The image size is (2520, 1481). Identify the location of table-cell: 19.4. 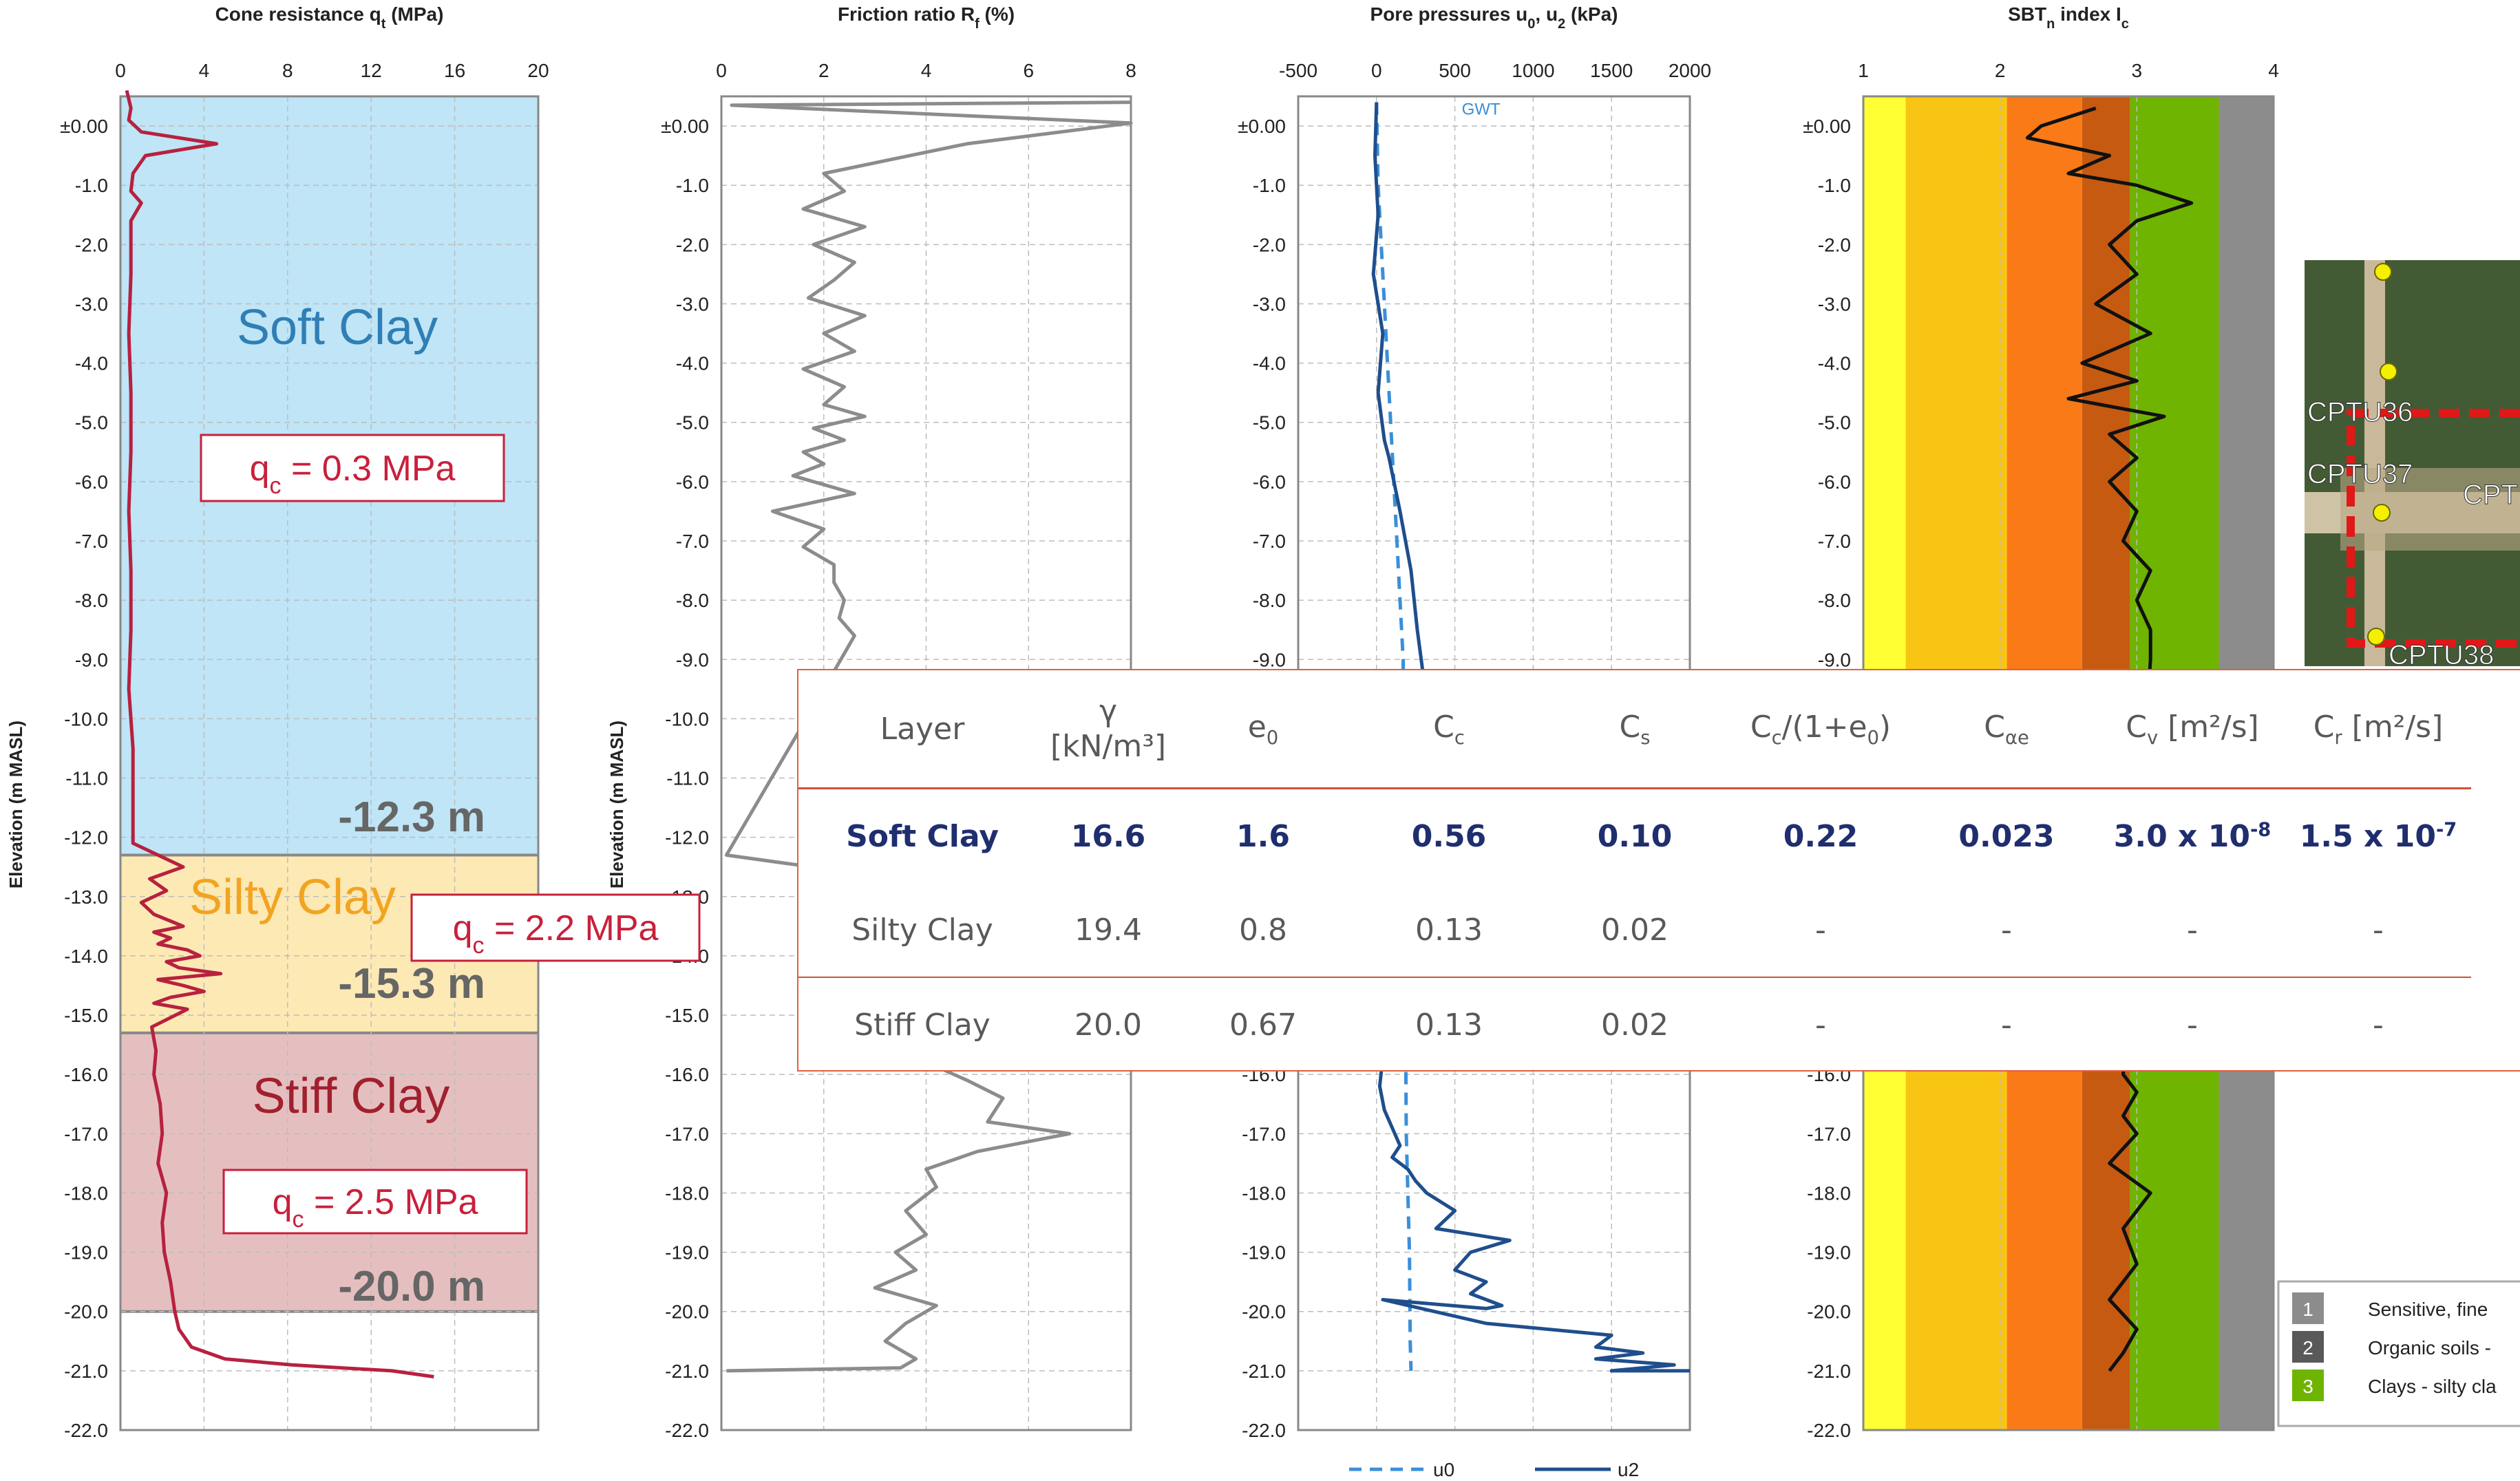
(1108, 930).